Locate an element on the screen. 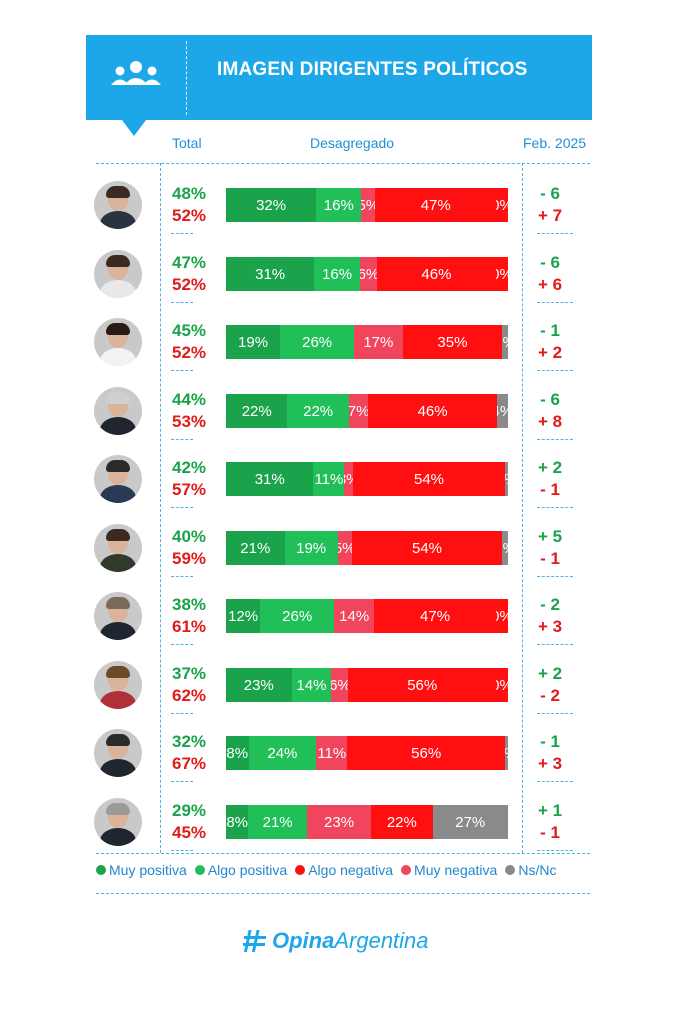  data-label: 24% is located at coordinates (282, 753).